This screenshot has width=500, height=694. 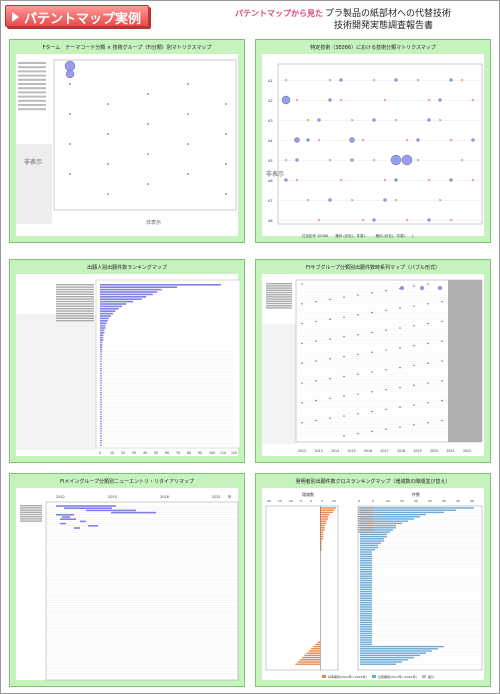 I want to click on tick-label: 10, so click(x=388, y=501).